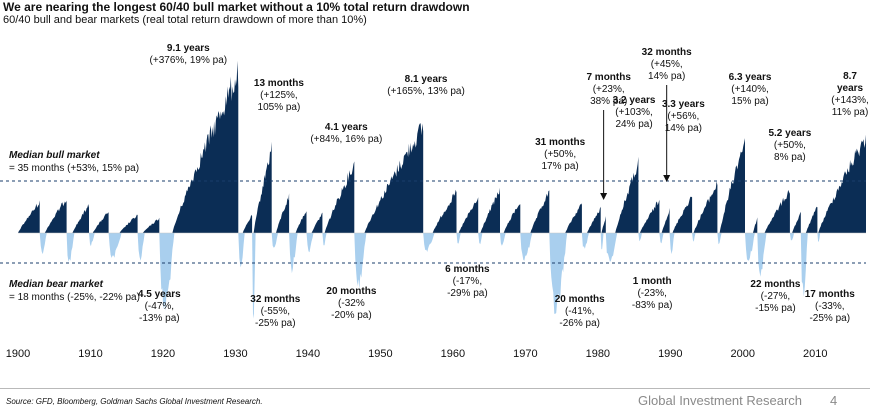 This screenshot has width=870, height=415. What do you see at coordinates (380, 354) in the screenshot?
I see `x-tick-label: 1950` at bounding box center [380, 354].